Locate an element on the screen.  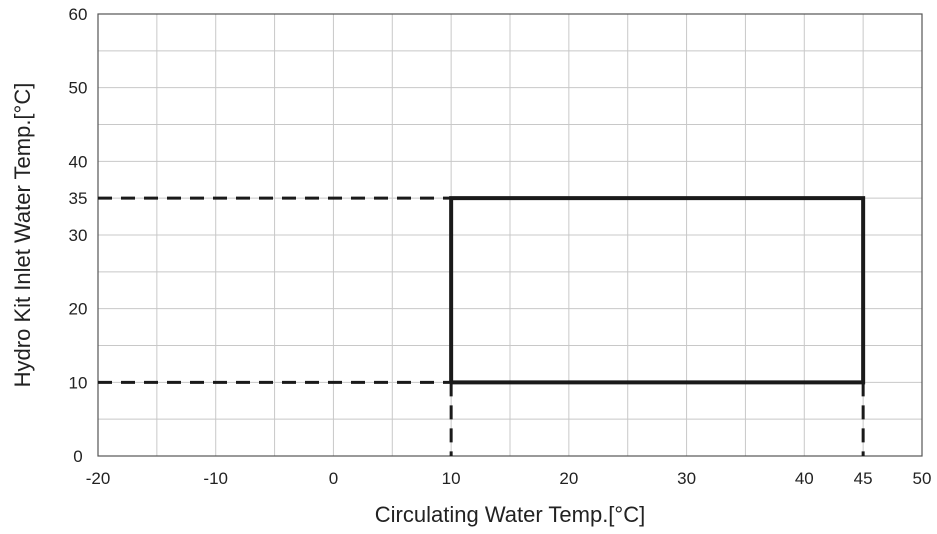
y-tick-label: 30 is located at coordinates (78, 235).